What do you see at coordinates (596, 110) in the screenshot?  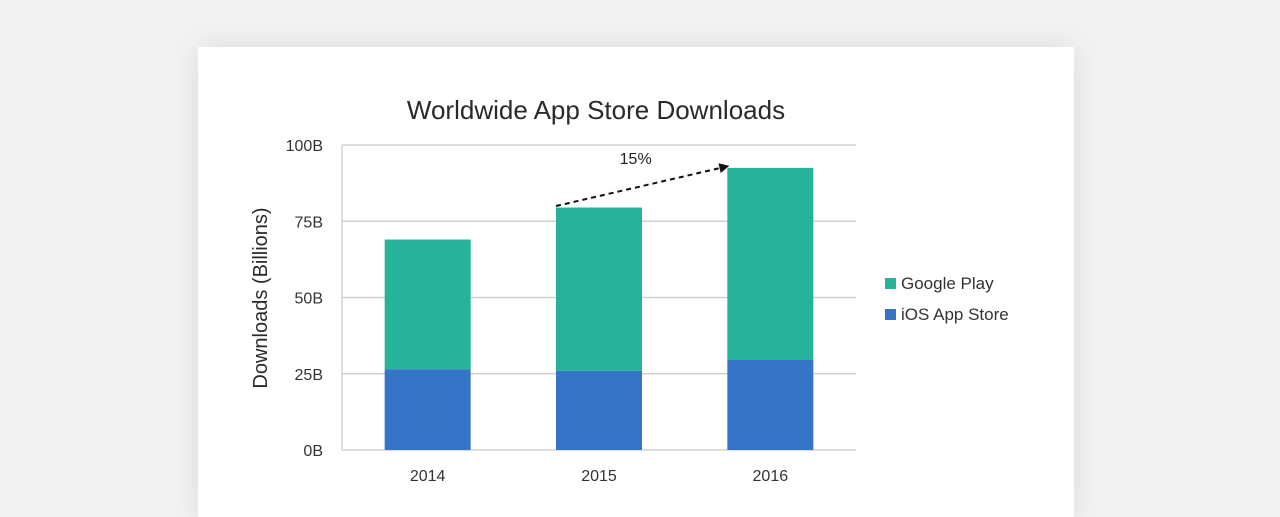 I see `chart-title: Worldwide App Store Downloads` at bounding box center [596, 110].